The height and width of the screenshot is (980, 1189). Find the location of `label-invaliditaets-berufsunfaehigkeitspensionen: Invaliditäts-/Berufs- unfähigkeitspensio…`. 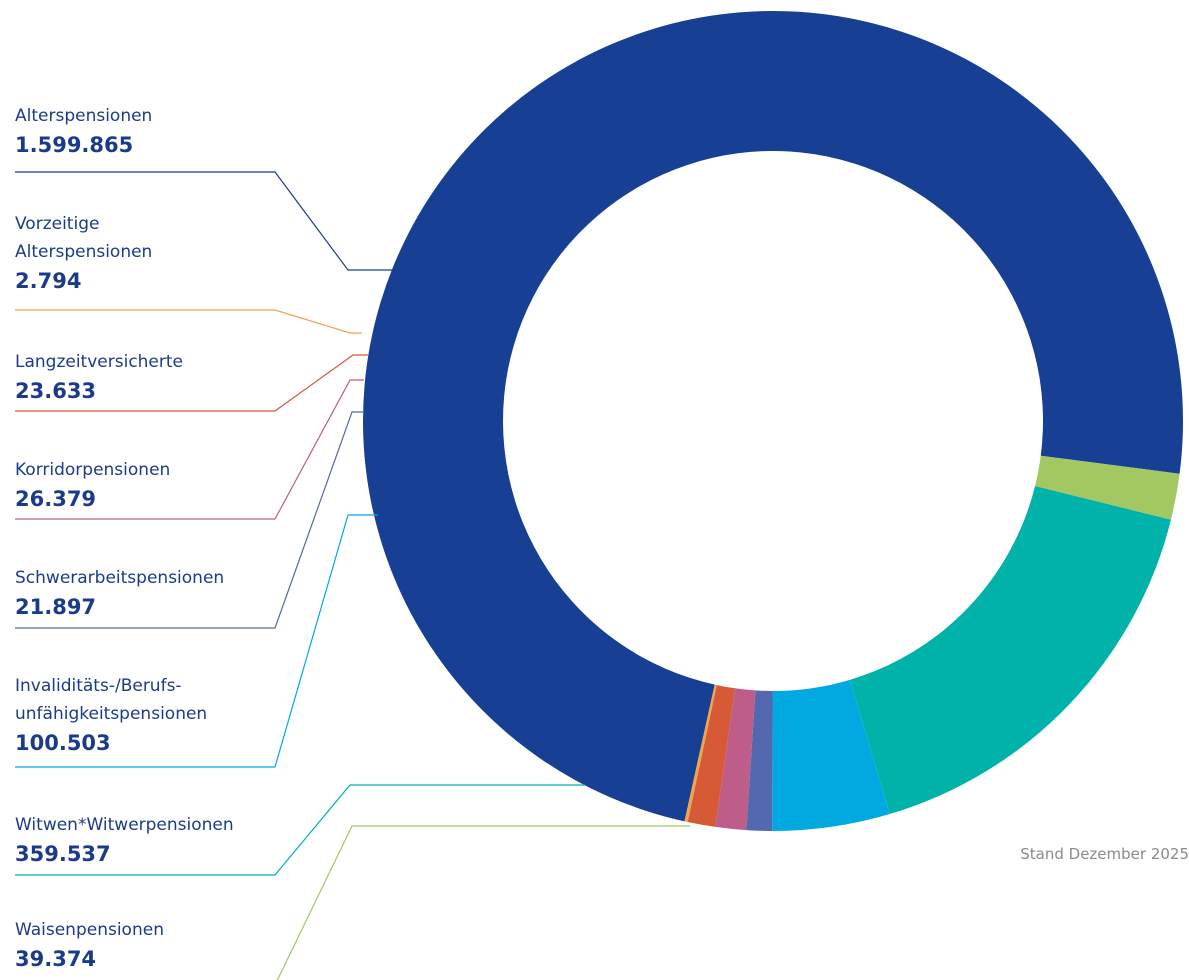

label-invaliditaets-berufsunfaehigkeitspensionen: Invaliditäts-/Berufs- unfähigkeitspensio… is located at coordinates (111, 715).